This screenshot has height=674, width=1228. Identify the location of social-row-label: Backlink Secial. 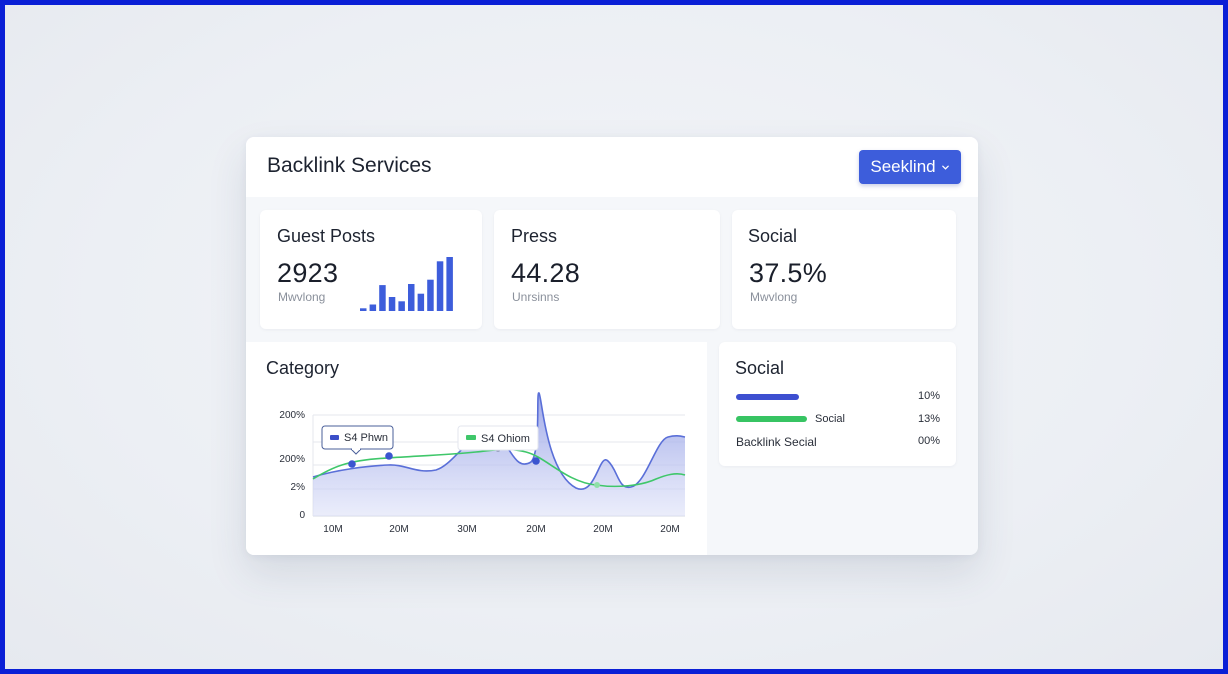
(776, 442).